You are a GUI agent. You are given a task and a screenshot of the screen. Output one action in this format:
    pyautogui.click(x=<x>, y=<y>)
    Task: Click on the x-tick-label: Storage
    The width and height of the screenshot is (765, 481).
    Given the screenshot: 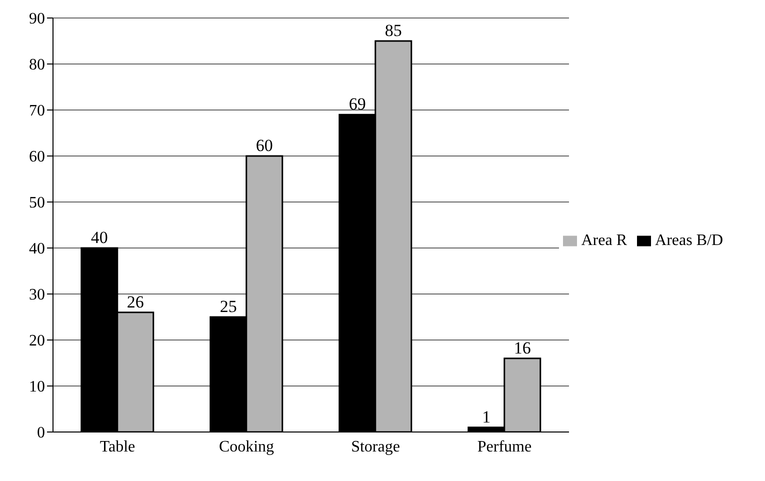 What is the action you would take?
    pyautogui.click(x=375, y=447)
    